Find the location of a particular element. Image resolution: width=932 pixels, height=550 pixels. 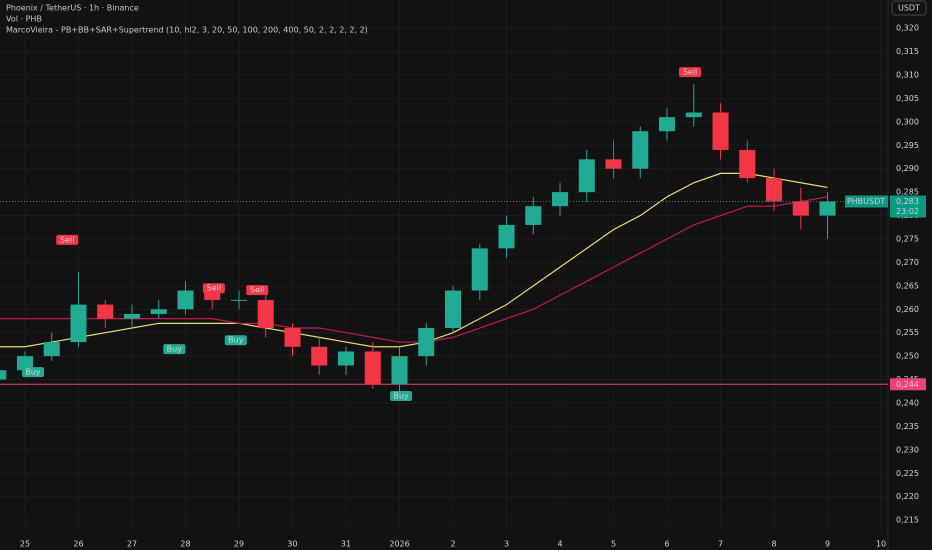

x-tick-label: 28 is located at coordinates (185, 544).